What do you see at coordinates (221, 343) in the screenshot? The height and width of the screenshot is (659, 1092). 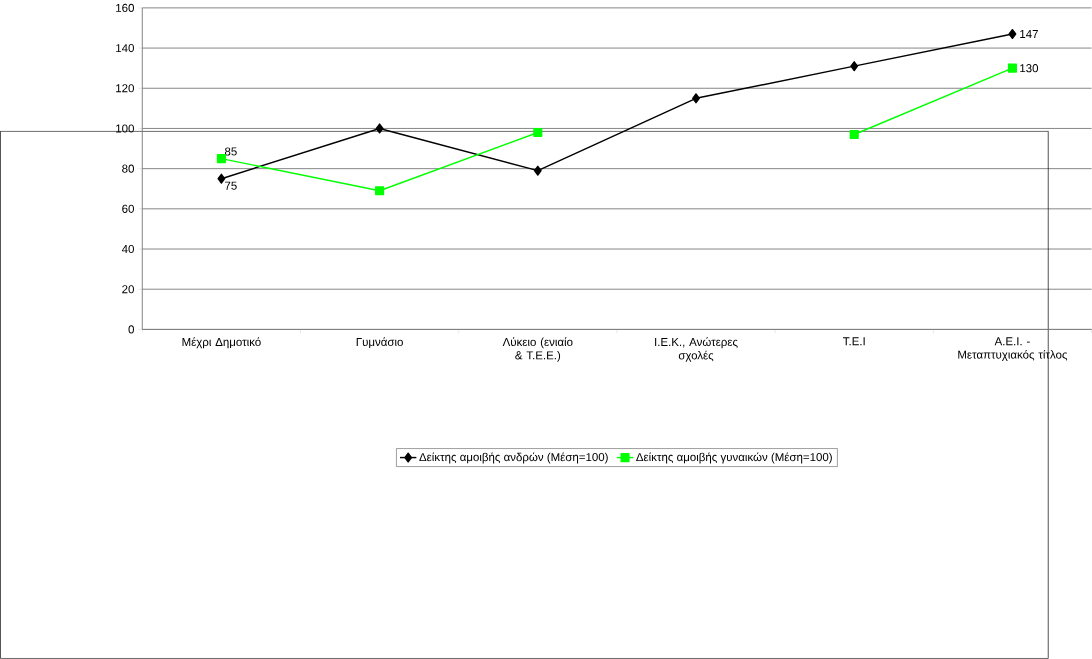 I see `x-tick-label: Μέχρι Δημοτικό` at bounding box center [221, 343].